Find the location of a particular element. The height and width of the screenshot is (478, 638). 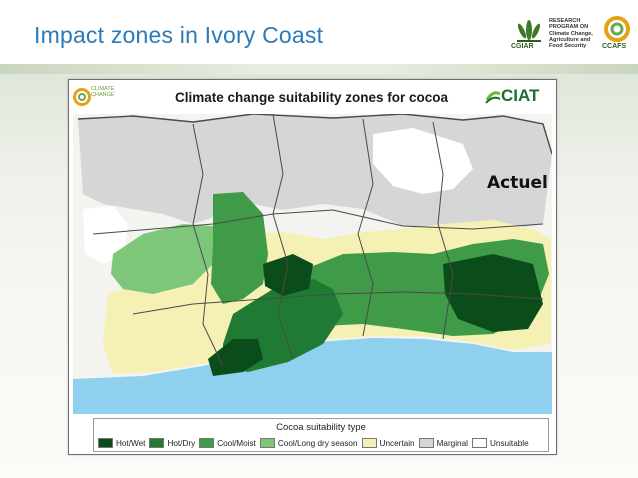

ccafs-label: CCAFS is located at coordinates (614, 46).